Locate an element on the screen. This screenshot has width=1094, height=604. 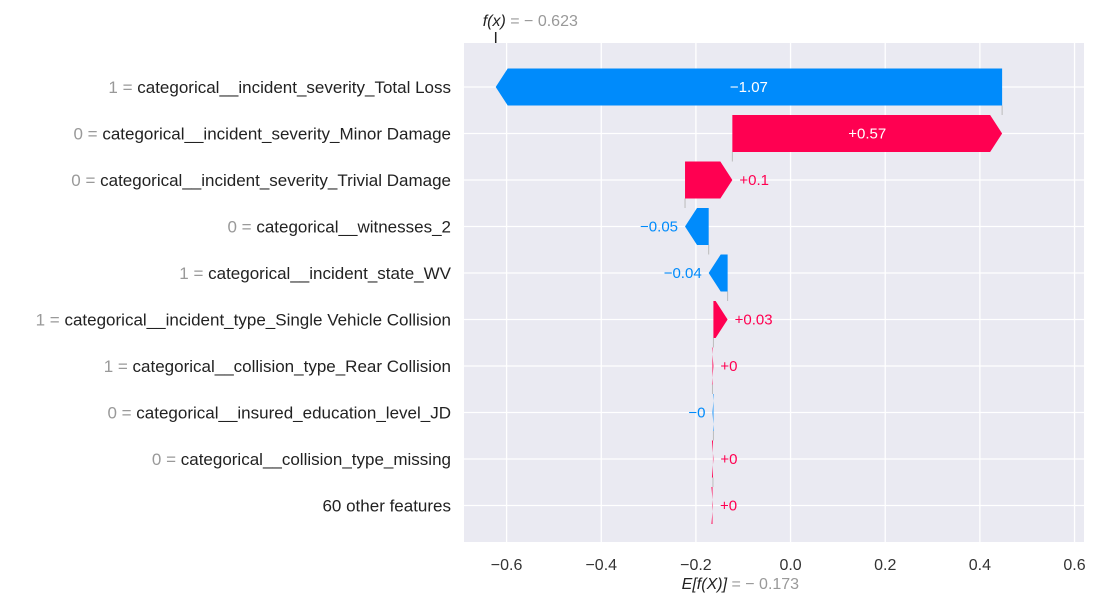
bar-value-label: +0.1 is located at coordinates (754, 180).